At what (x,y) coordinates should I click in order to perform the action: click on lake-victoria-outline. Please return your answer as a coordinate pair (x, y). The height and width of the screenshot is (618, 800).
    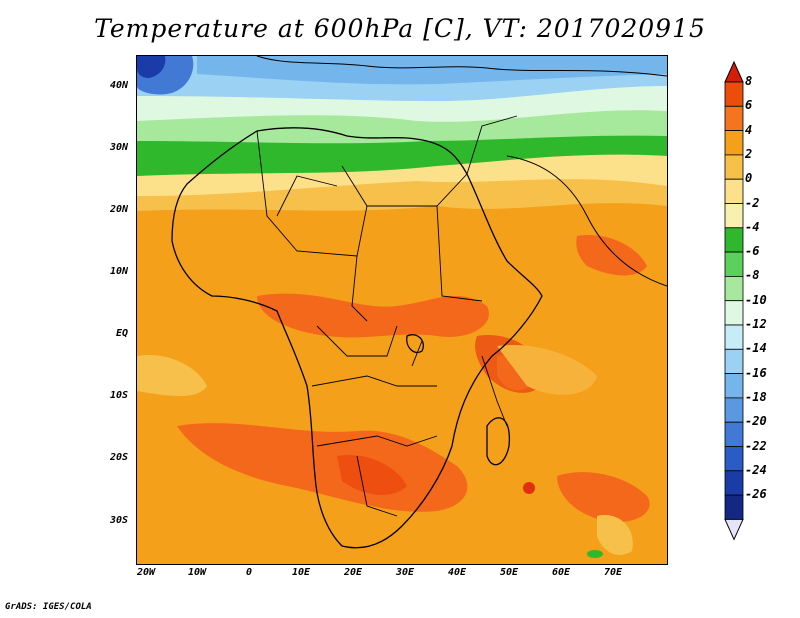
    Looking at the image, I should click on (415, 344).